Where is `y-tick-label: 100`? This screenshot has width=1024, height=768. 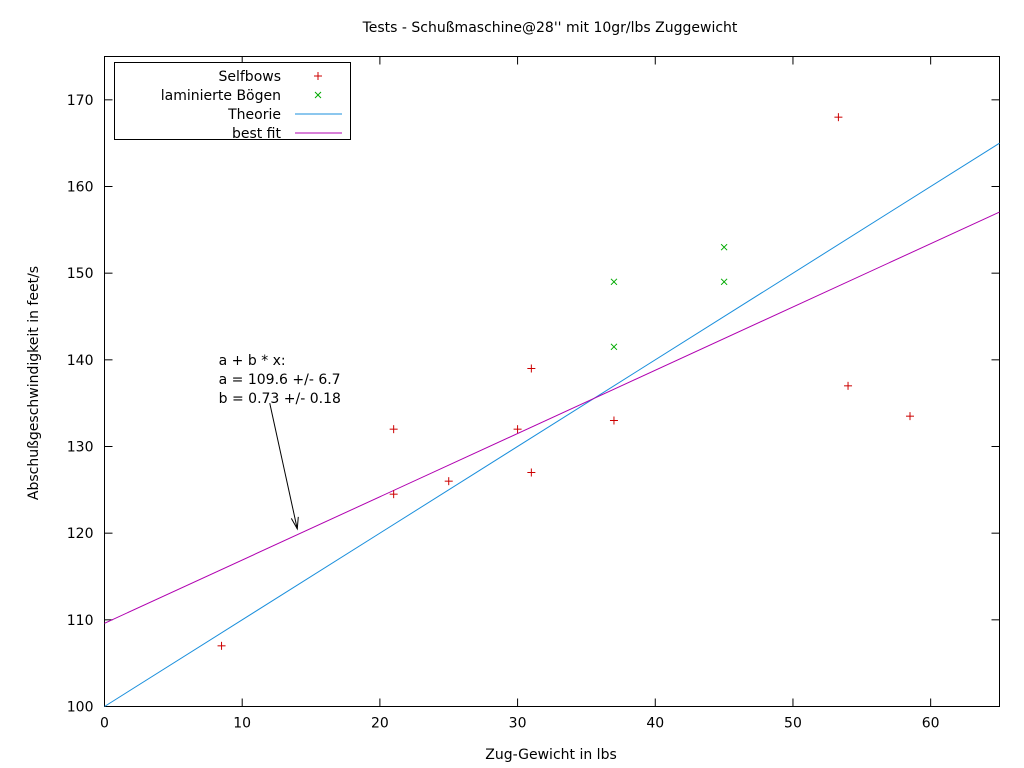 y-tick-label: 100 is located at coordinates (80, 708).